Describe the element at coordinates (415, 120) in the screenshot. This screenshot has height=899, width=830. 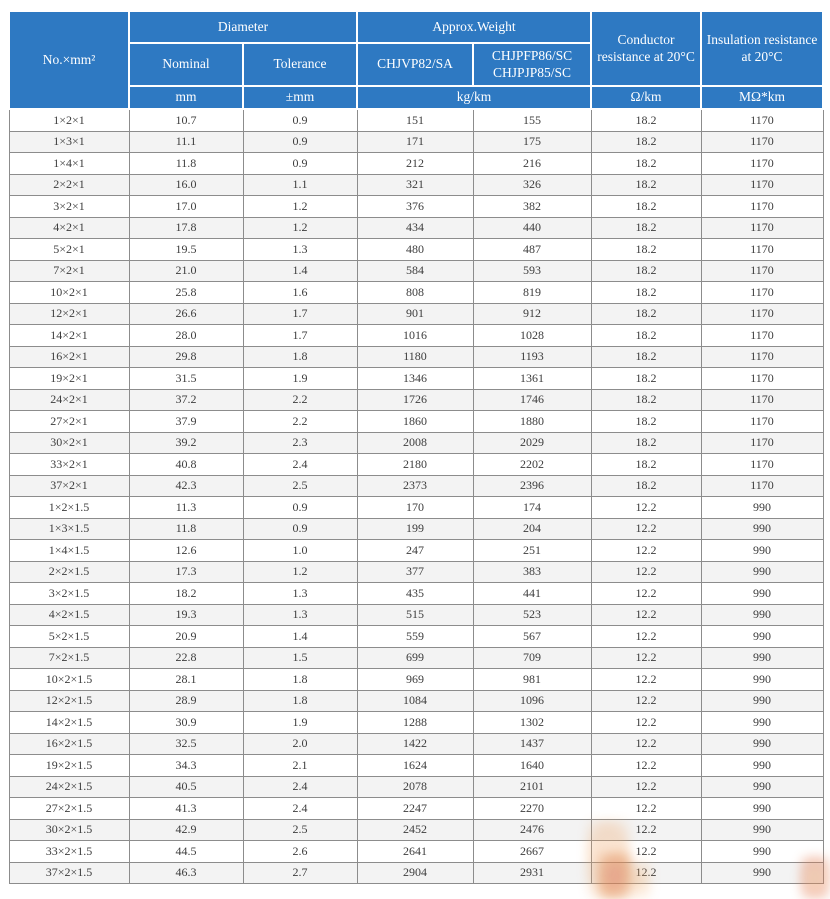
I see `table-cell: 151` at that location.